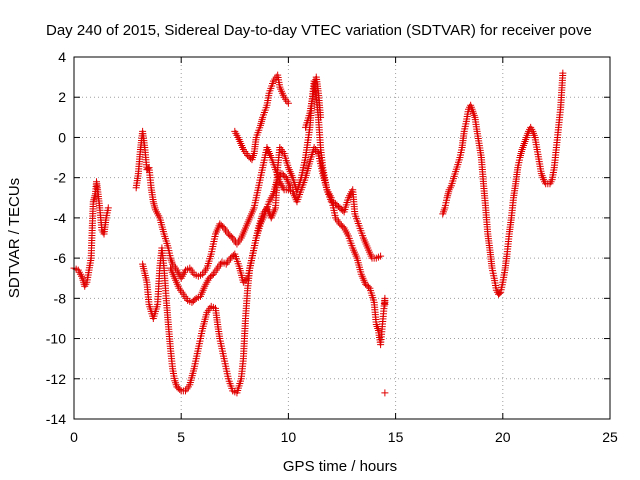  Describe the element at coordinates (289, 437) in the screenshot. I see `x-tick-label: 10` at that location.